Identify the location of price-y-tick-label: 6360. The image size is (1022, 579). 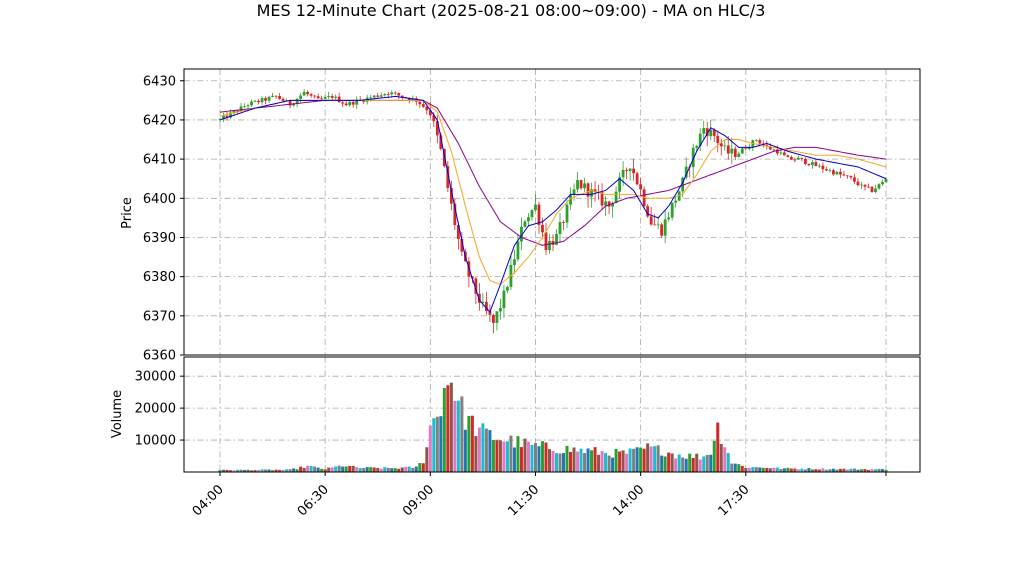
(159, 356).